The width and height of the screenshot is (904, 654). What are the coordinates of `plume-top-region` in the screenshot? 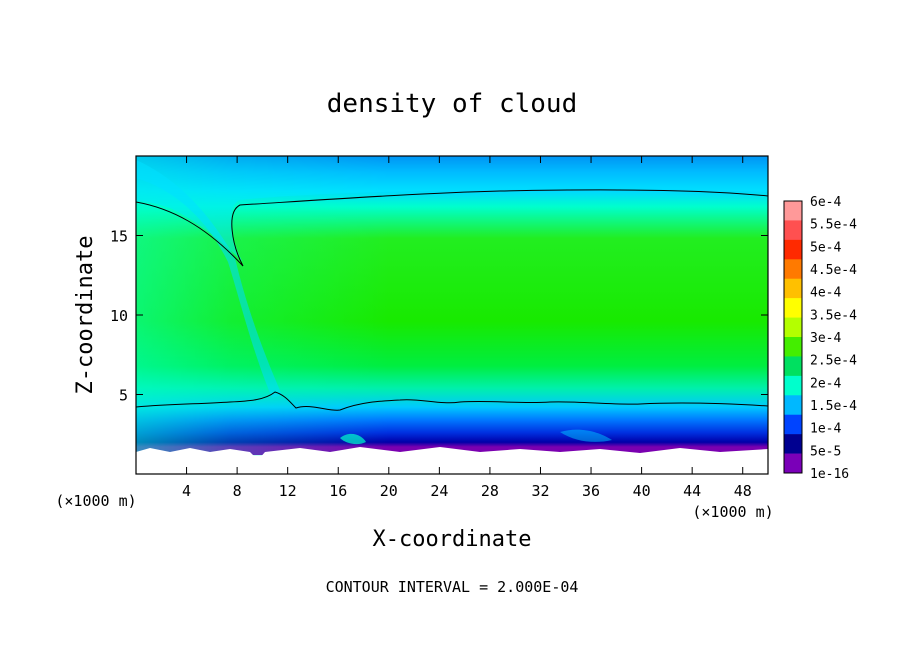 It's located at (452, 209).